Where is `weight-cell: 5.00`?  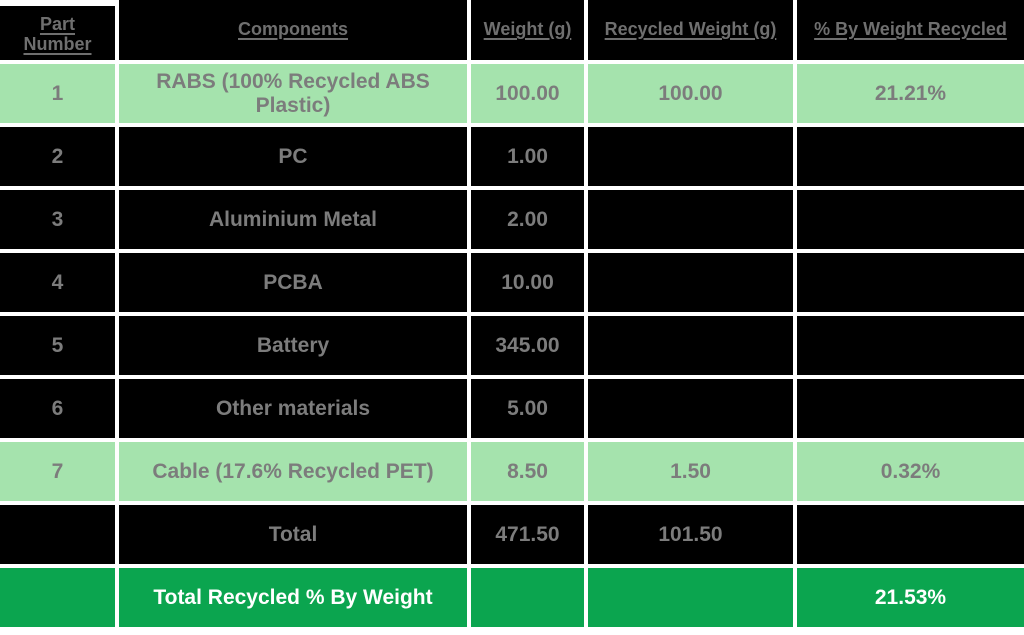 weight-cell: 5.00 is located at coordinates (527, 408).